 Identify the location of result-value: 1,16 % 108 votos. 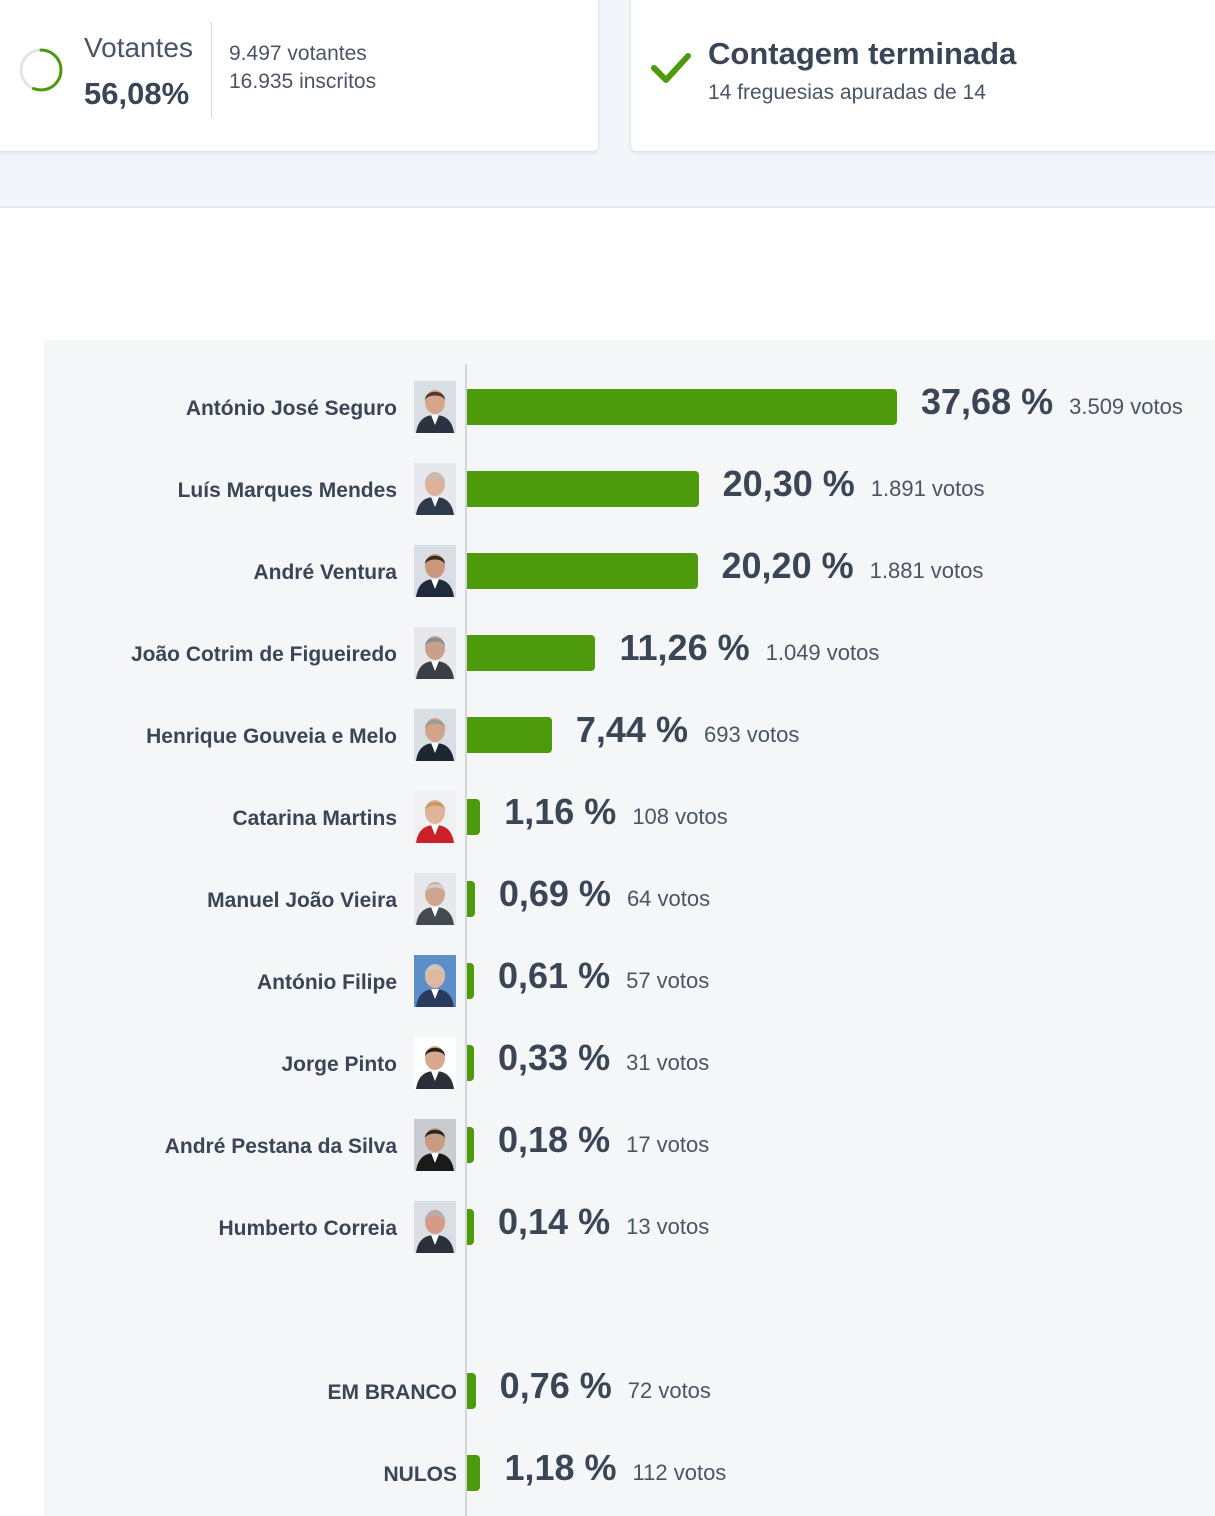
(615, 812).